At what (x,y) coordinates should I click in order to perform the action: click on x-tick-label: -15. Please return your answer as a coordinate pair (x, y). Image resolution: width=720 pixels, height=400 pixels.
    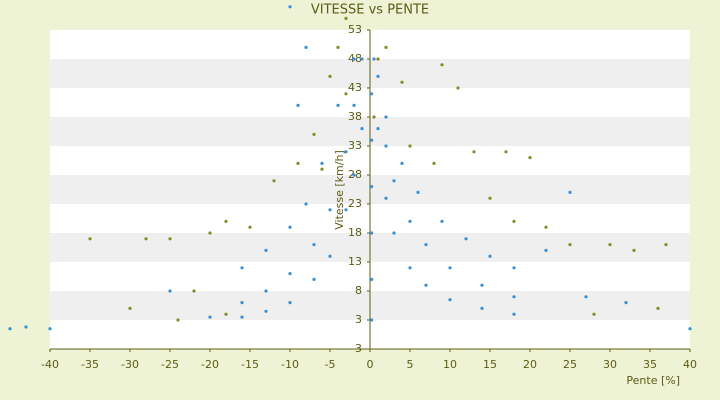
    Looking at the image, I should click on (250, 364).